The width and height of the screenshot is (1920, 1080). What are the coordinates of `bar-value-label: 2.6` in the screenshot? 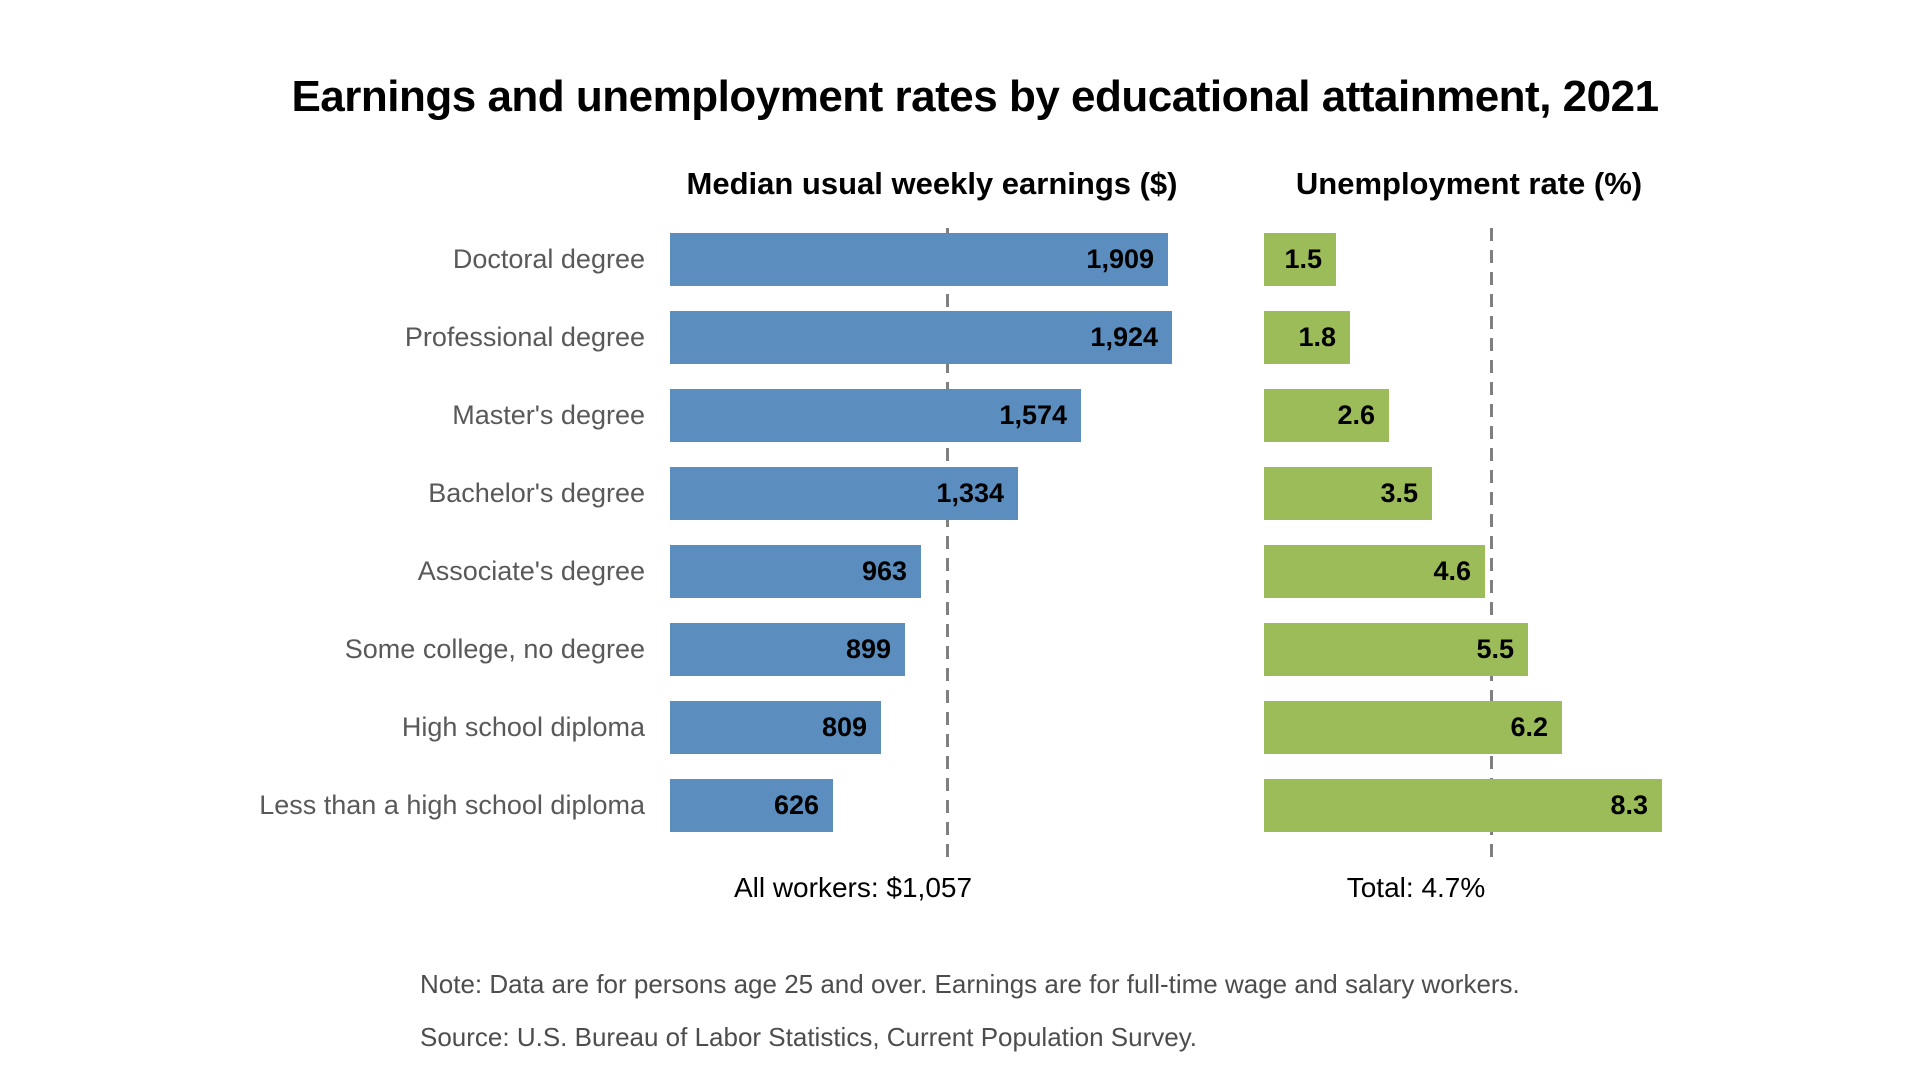 It's located at (1356, 415).